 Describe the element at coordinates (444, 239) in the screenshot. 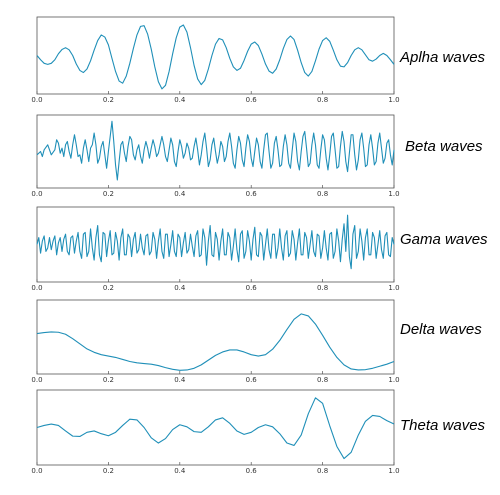

I see `gama-waves-label: Gama waves` at that location.